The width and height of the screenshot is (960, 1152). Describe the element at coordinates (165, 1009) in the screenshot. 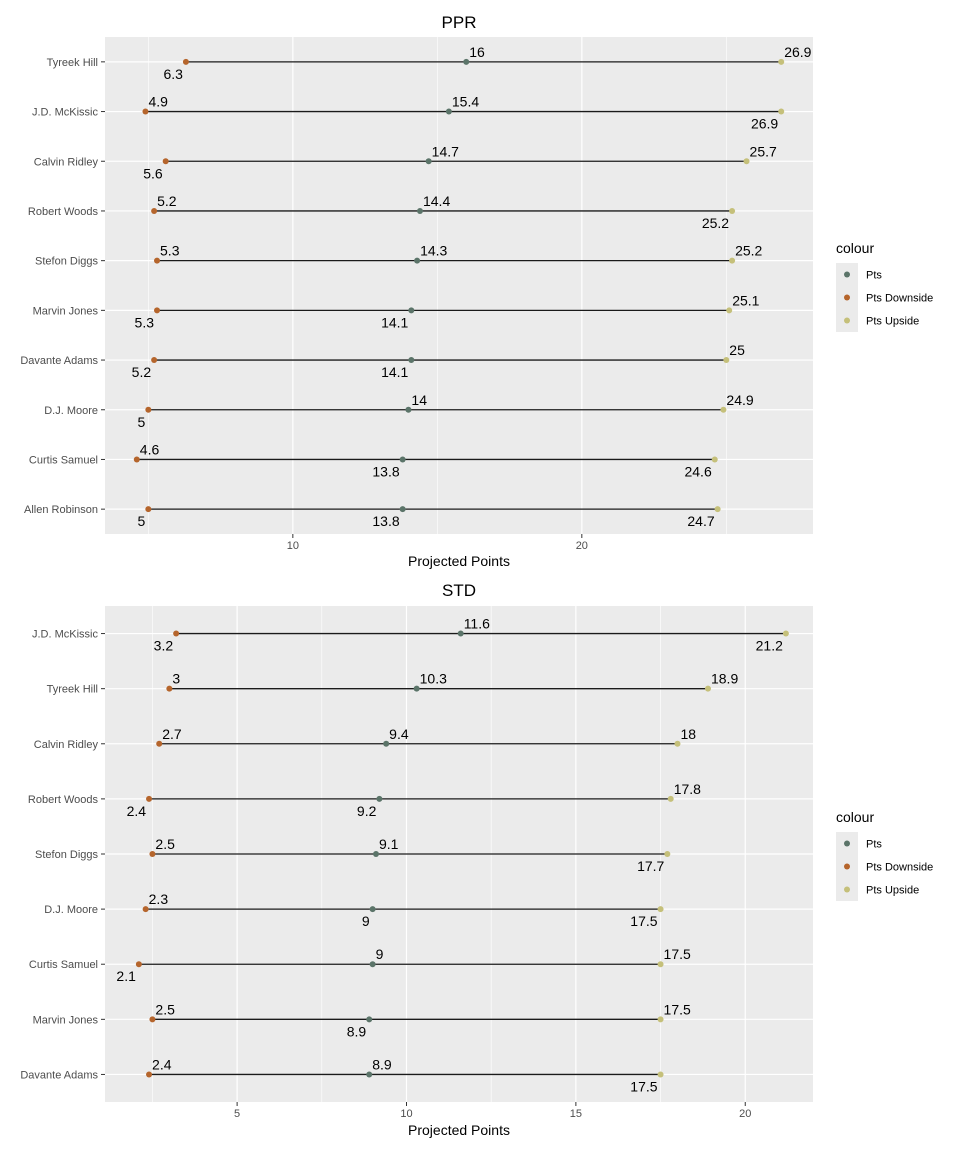

I see `data-label-pts-downside: 2.5` at that location.